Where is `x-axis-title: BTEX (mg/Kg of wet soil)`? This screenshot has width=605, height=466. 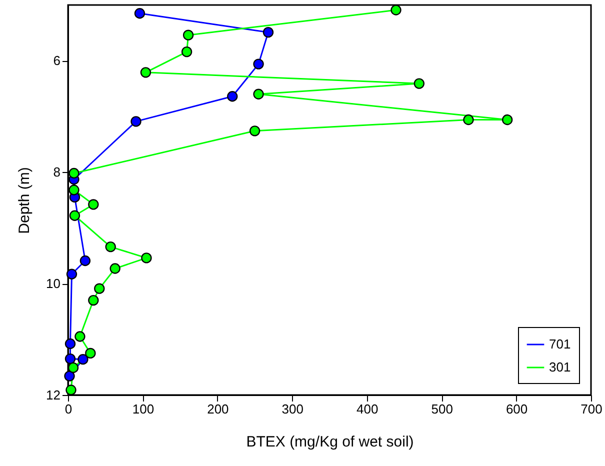
x-axis-title: BTEX (mg/Kg of wet soil) is located at coordinates (330, 442).